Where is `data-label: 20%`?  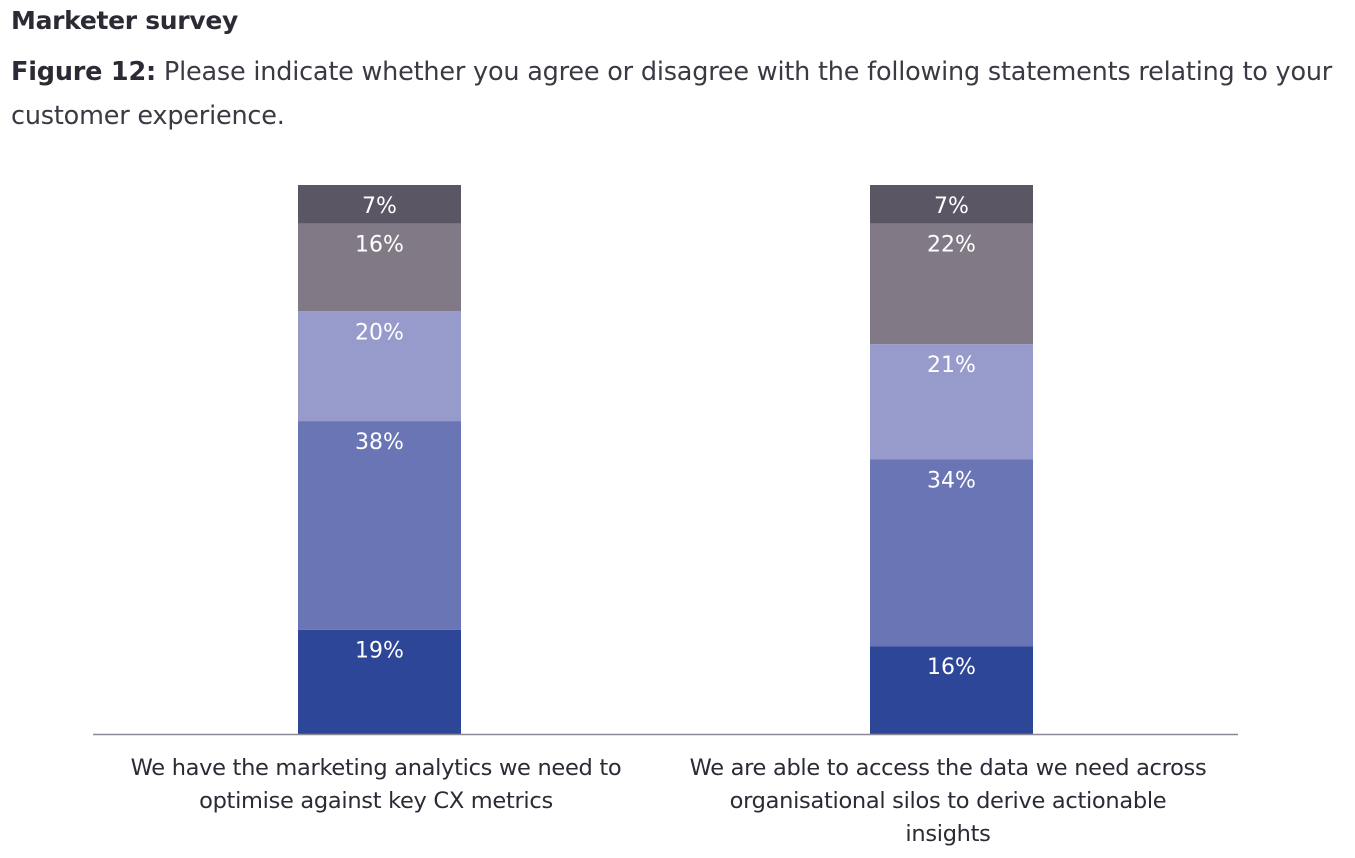 data-label: 20% is located at coordinates (379, 332).